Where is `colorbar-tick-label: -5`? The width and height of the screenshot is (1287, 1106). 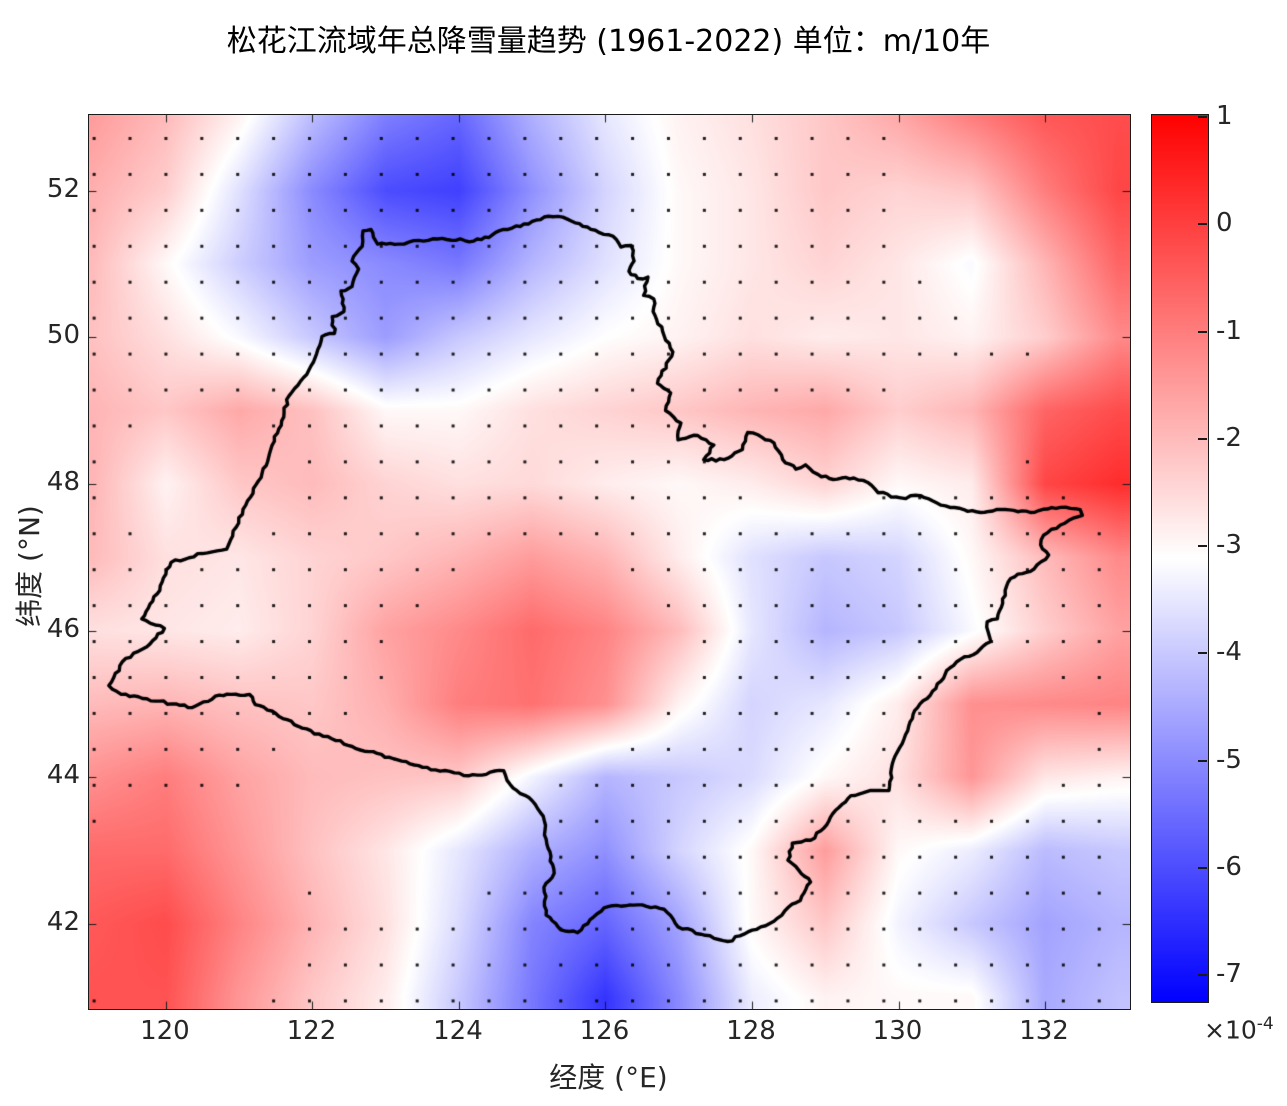 colorbar-tick-label: -5 is located at coordinates (1229, 759).